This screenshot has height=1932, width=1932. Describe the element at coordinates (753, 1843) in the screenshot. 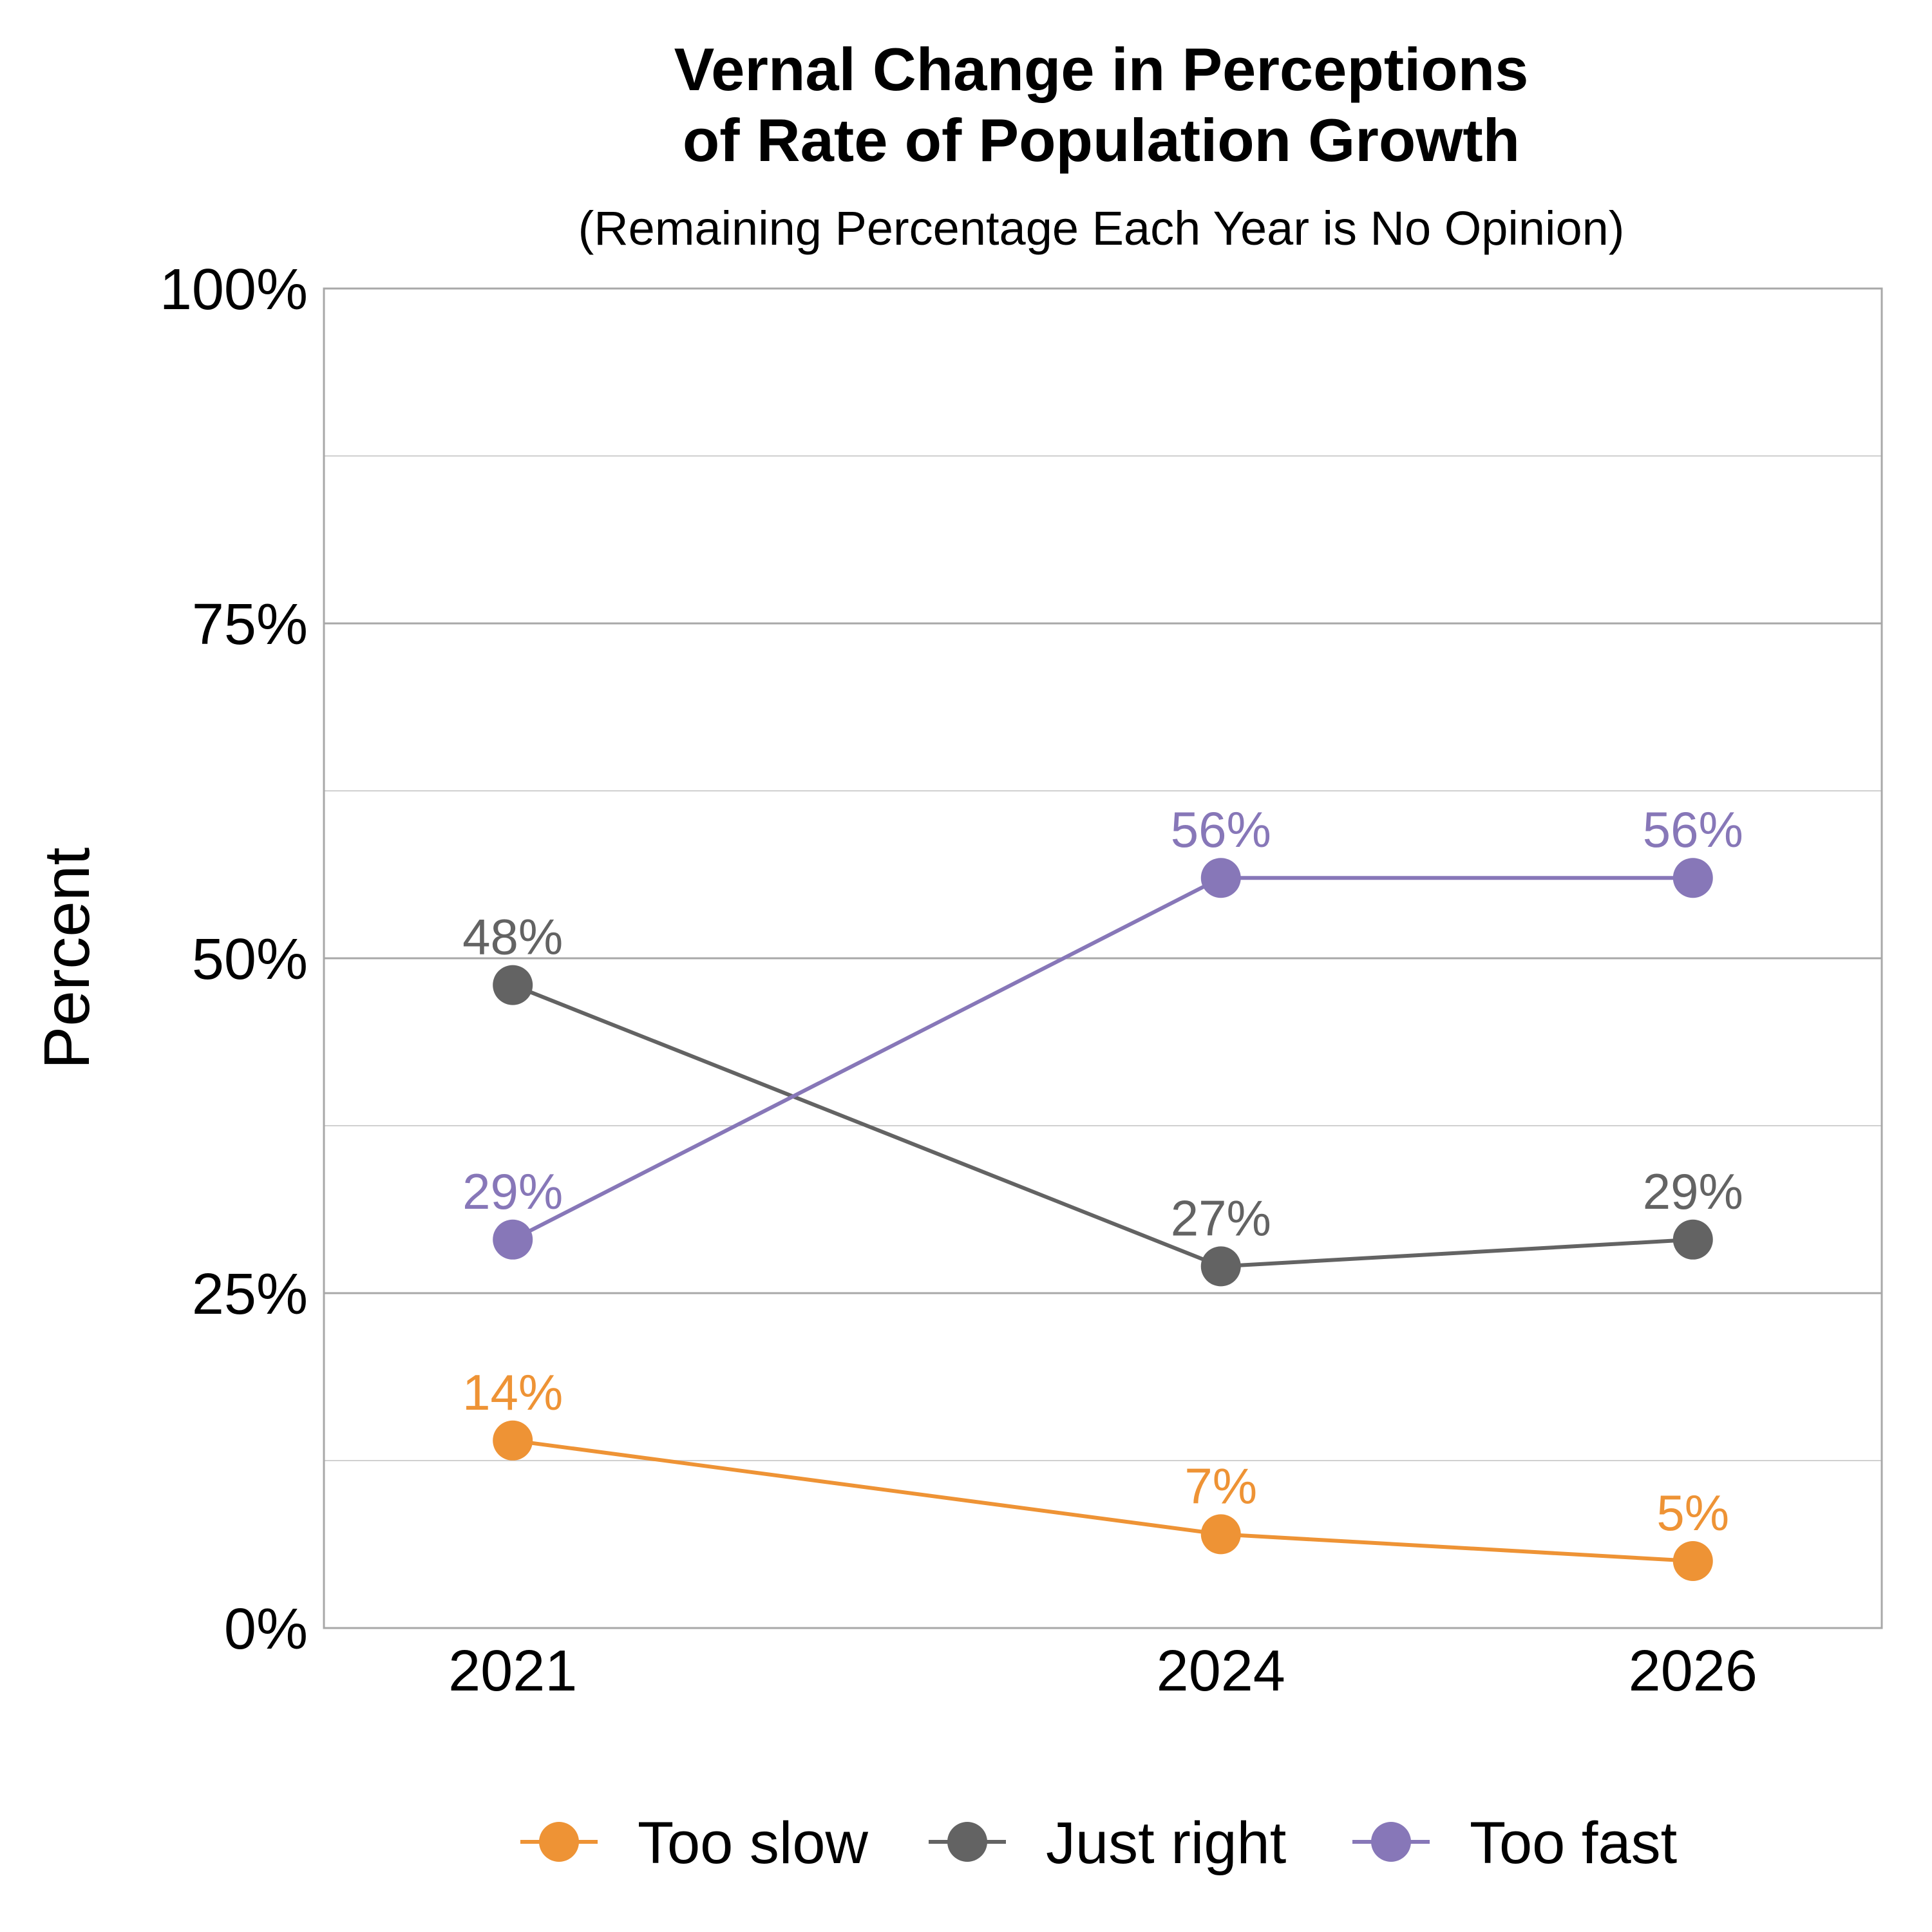

I see `legend-label: Too slow` at that location.